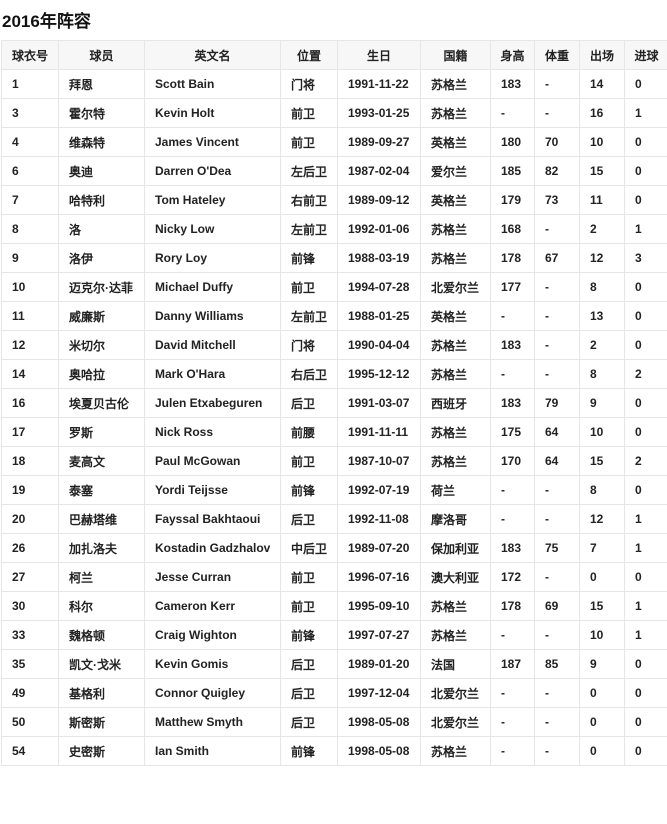 Image resolution: width=667 pixels, height=824 pixels. Describe the element at coordinates (379, 113) in the screenshot. I see `cell-birthday: 1993-01-25` at that location.